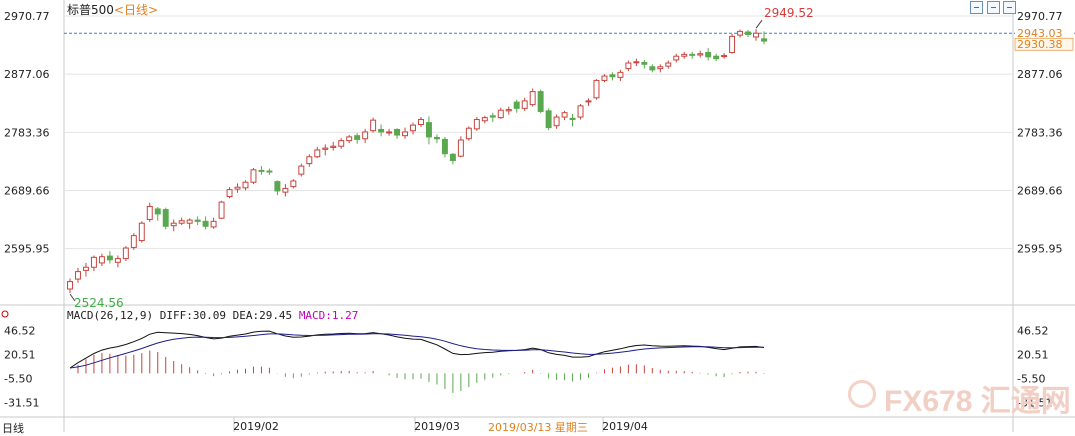 This screenshot has height=436, width=1075. Describe the element at coordinates (27, 16) in the screenshot. I see `price-tick-label-left: 2970.77` at that location.